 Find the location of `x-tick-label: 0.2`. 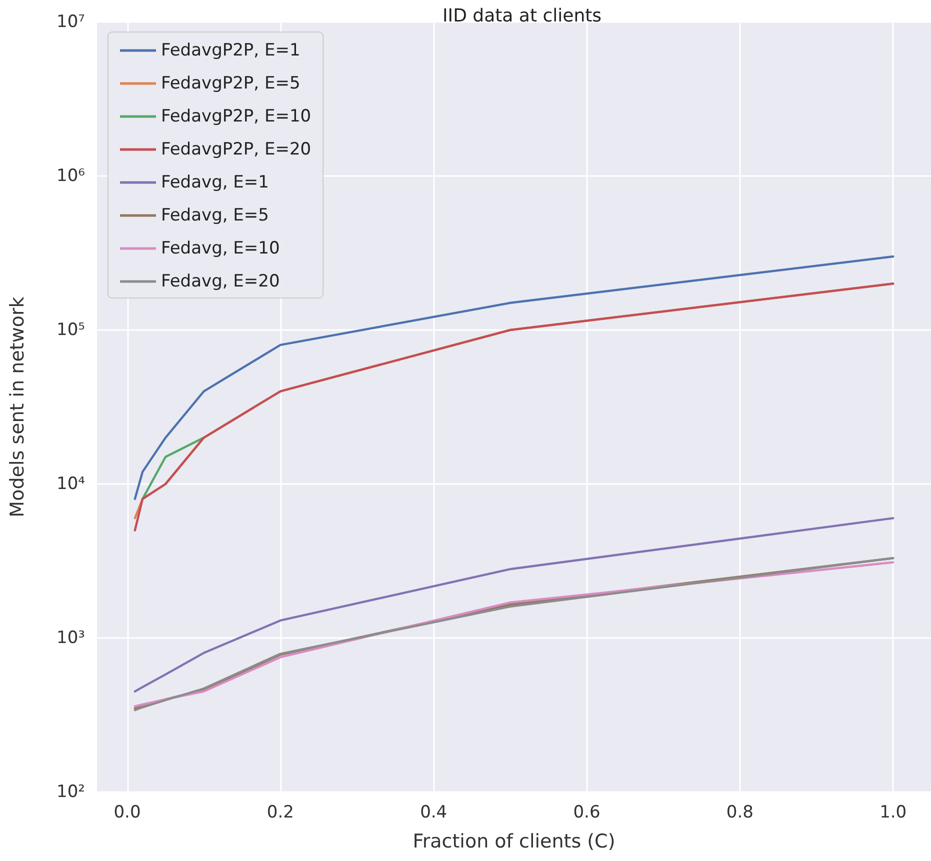

x-tick-label: 0.2 is located at coordinates (280, 812).